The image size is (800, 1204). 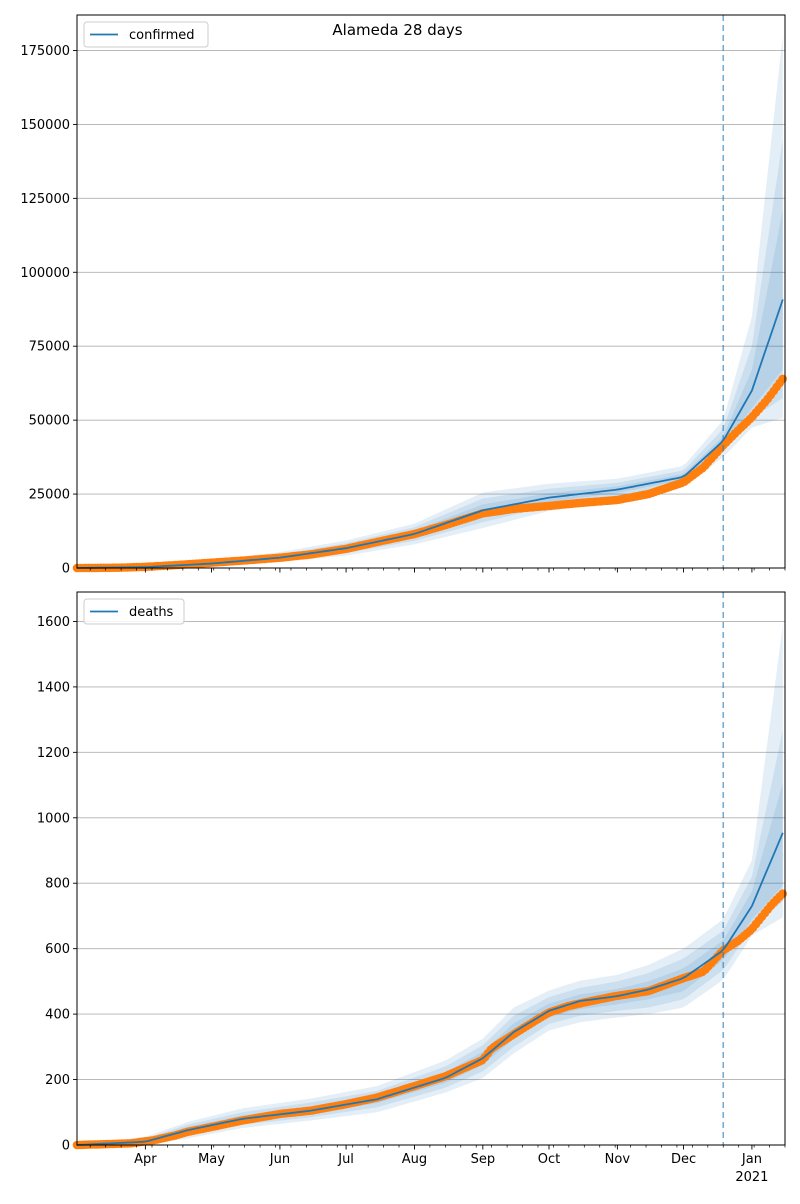 I want to click on y-tick-label: 125000, so click(x=45, y=199).